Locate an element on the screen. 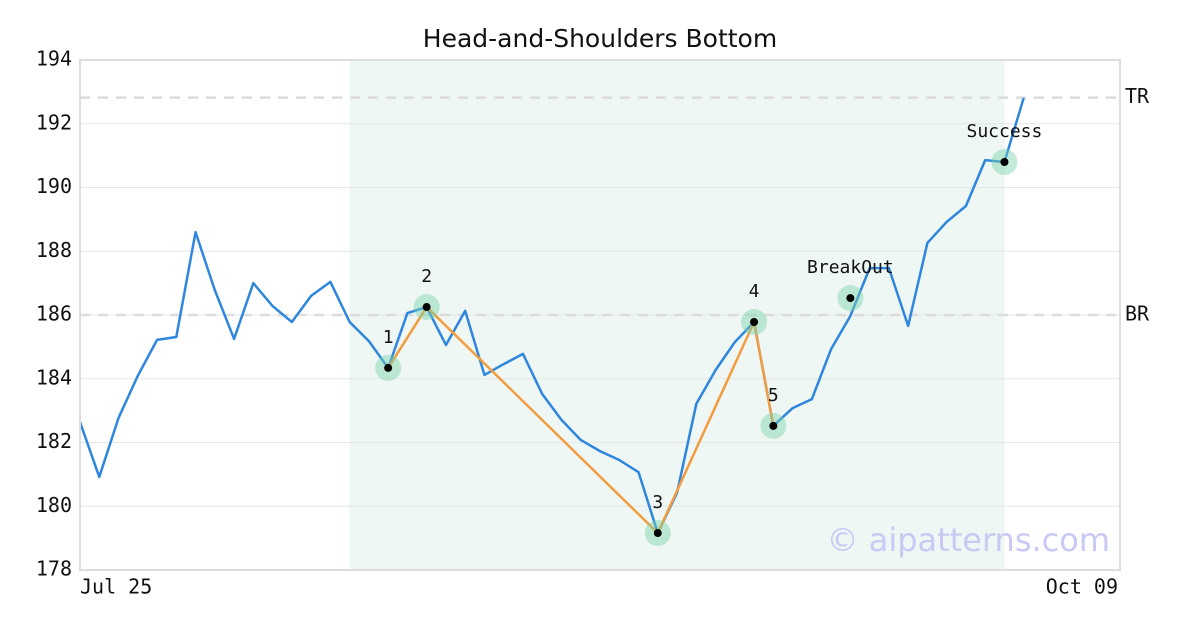 Image resolution: width=1200 pixels, height=630 pixels. level-label: TR is located at coordinates (1137, 96).